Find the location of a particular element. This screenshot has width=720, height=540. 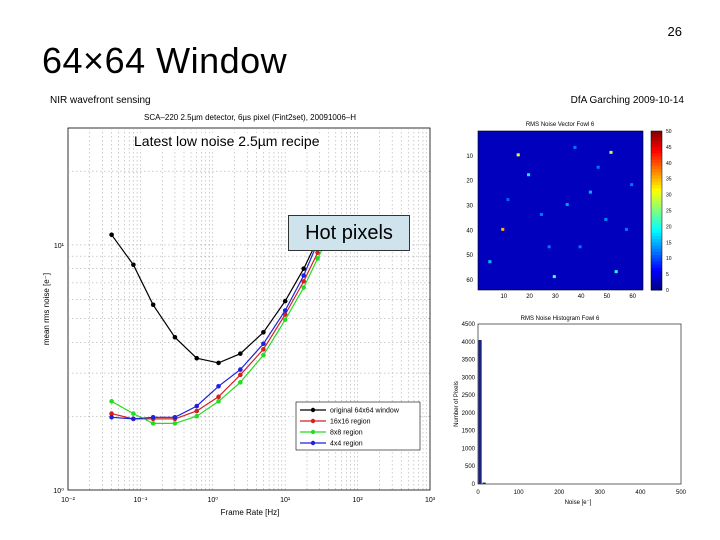

colorbar-tick-label: 25 is located at coordinates (669, 212).